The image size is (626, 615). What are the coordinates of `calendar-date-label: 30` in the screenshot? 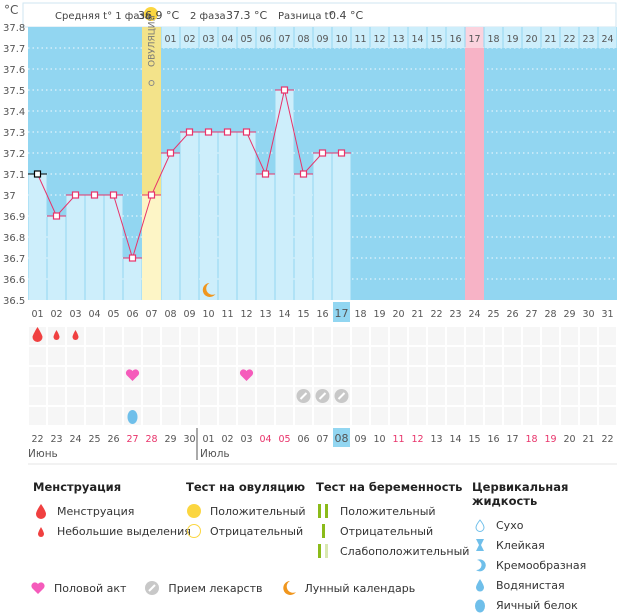 It's located at (189, 439).